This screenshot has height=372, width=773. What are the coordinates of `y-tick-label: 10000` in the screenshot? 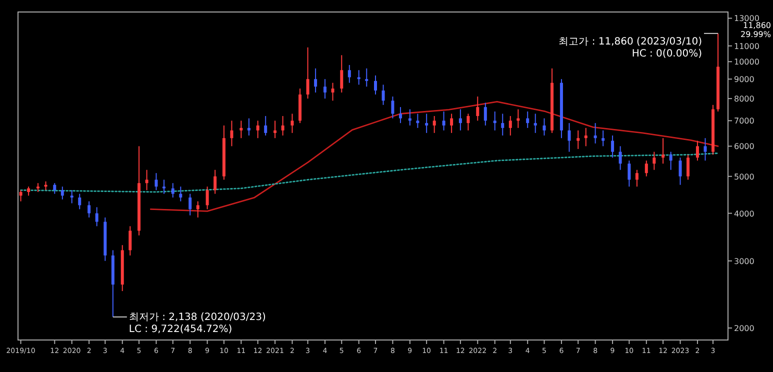 It's located at (747, 62).